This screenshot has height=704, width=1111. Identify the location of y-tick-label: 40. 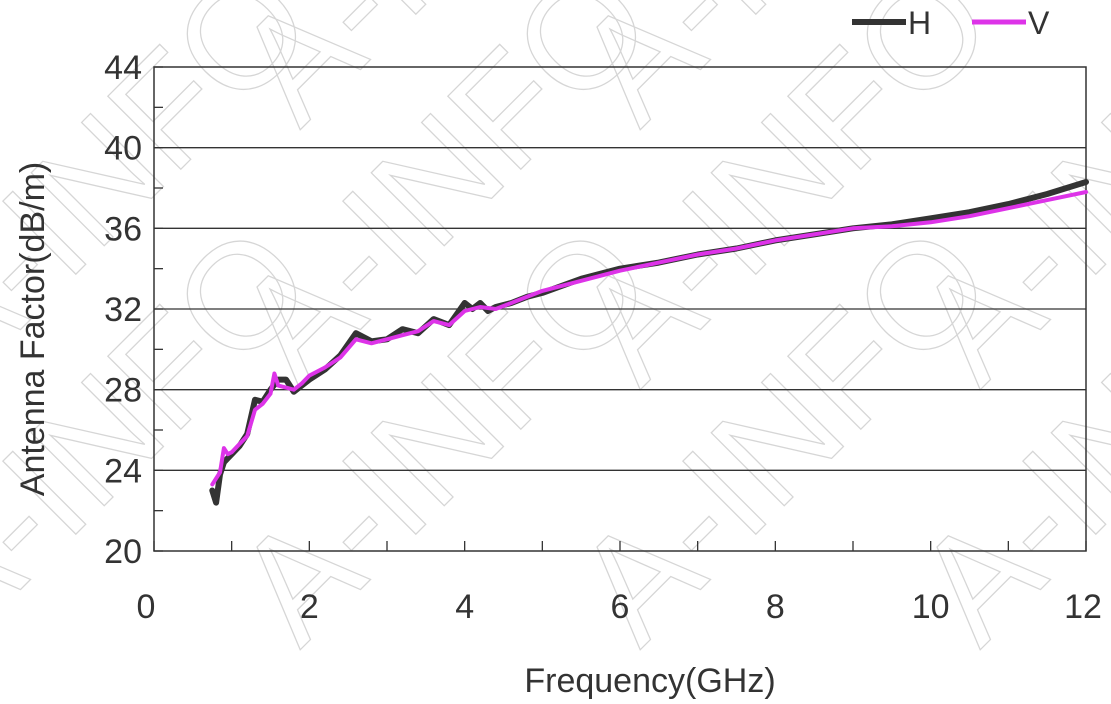
(123, 149).